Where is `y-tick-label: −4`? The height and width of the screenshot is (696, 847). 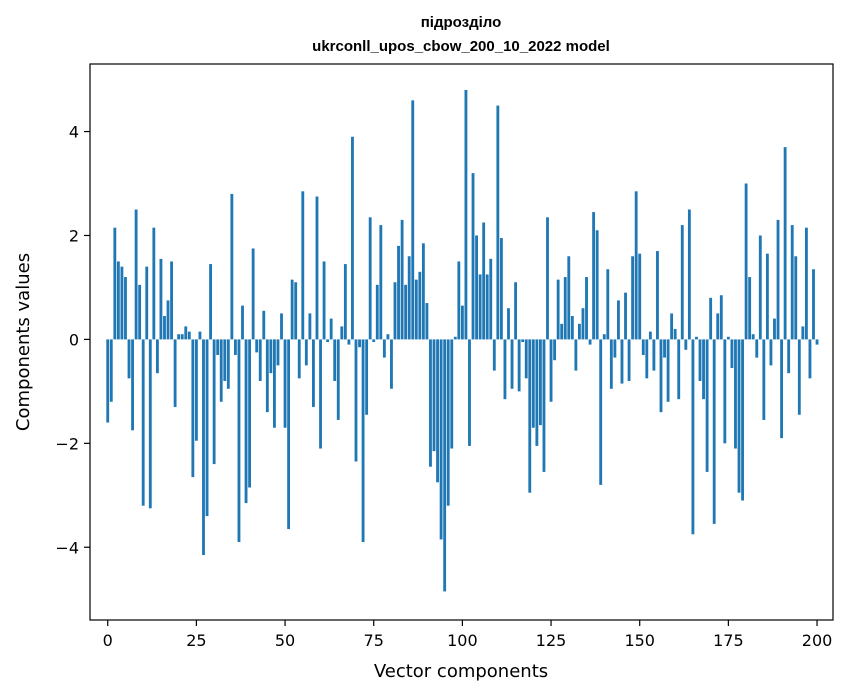
y-tick-label: −4 is located at coordinates (67, 547).